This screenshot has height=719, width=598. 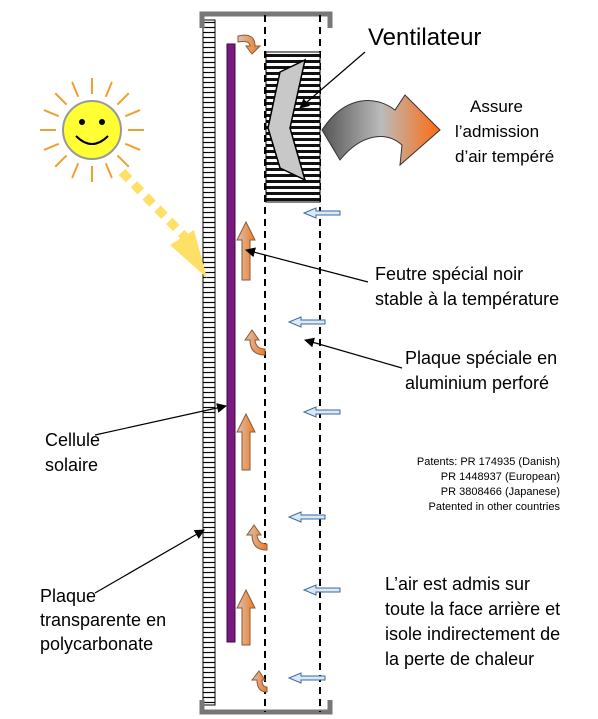 I want to click on fan-label: Ventilateur, so click(x=424, y=37).